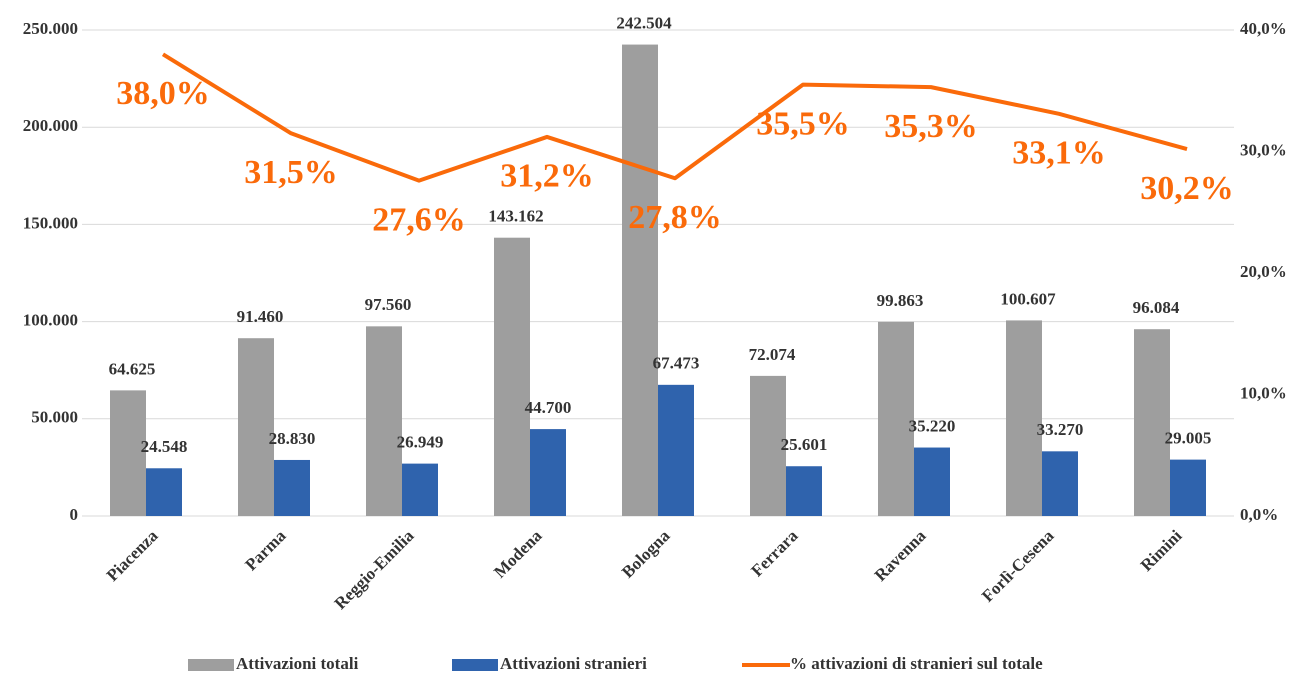 This screenshot has height=678, width=1307. I want to click on y2-tick-label: 40,0%, so click(1263, 28).